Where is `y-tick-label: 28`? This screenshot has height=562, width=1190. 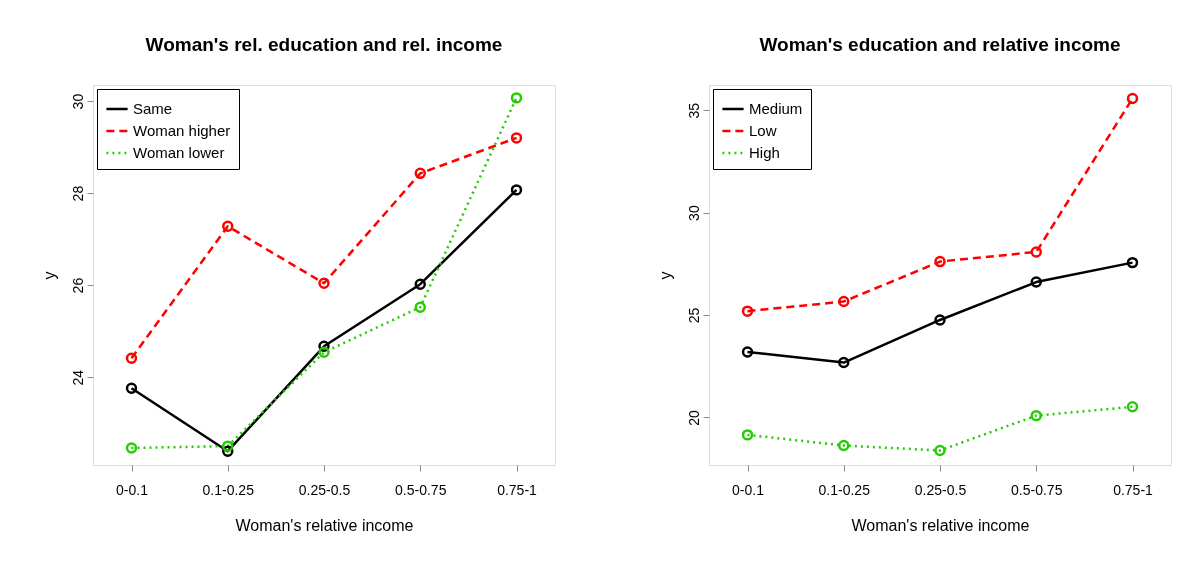 y-tick-label: 28 is located at coordinates (77, 193).